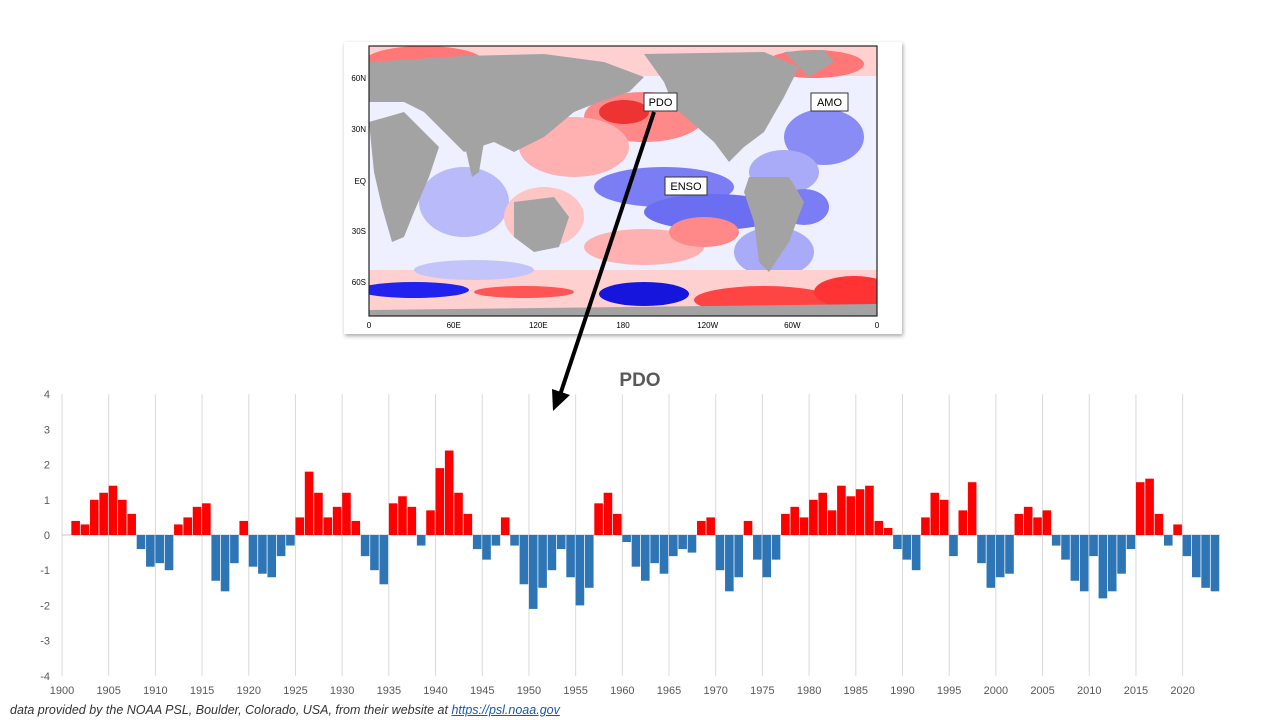 This screenshot has height=720, width=1280. I want to click on label-amo-box: AMO, so click(829, 102).